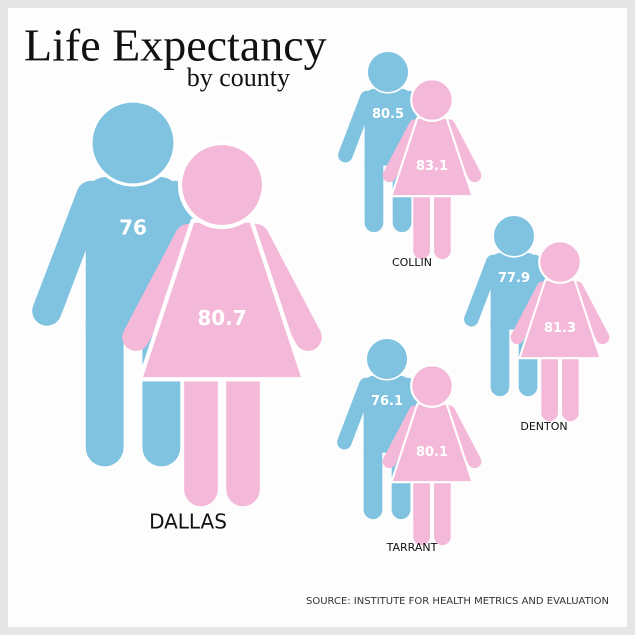 The width and height of the screenshot is (635, 635). Describe the element at coordinates (432, 166) in the screenshot. I see `value-label: 83.1` at that location.